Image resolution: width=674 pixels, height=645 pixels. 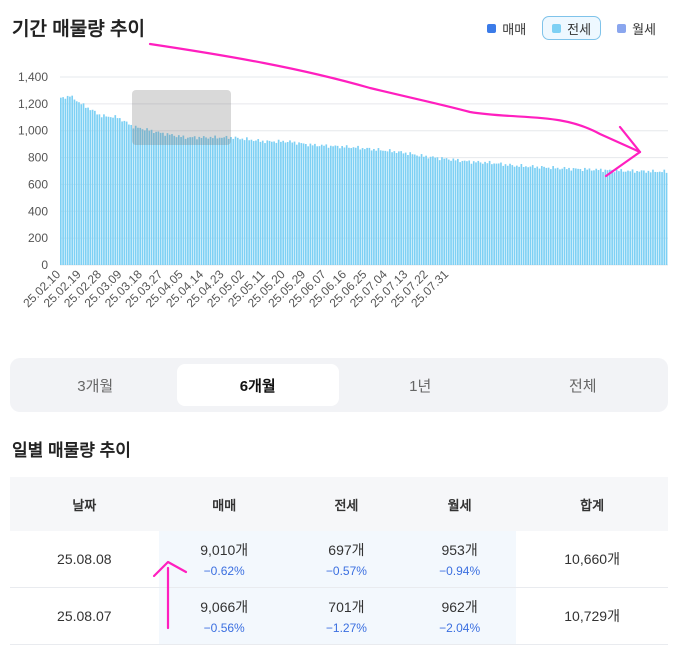 I want to click on table-header-row: 날짜 매매 전세 월세 합계, so click(x=339, y=504).